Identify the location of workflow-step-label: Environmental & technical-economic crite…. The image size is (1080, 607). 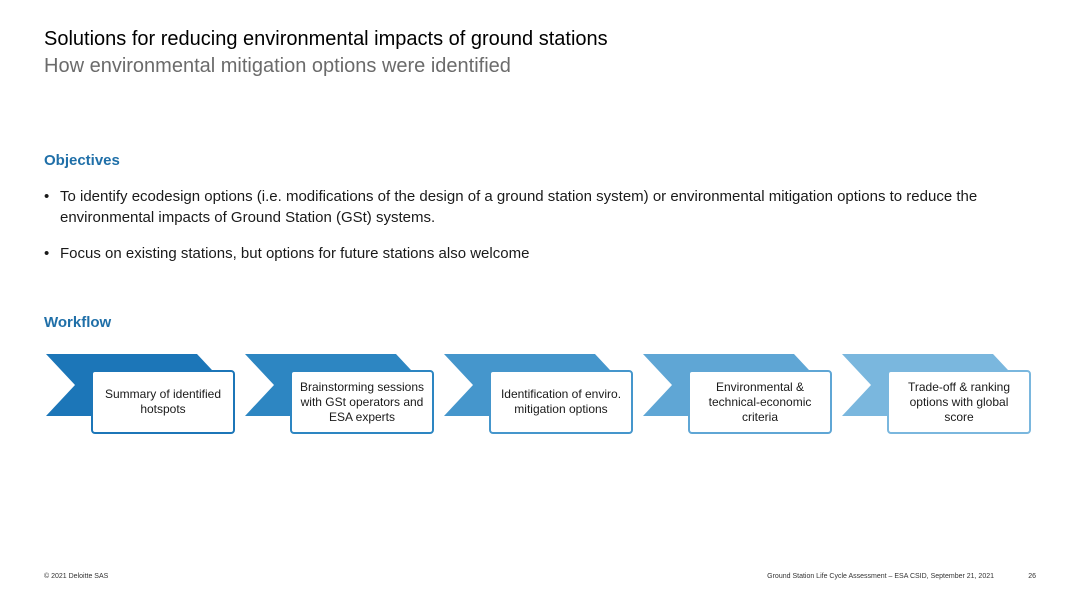
(760, 401).